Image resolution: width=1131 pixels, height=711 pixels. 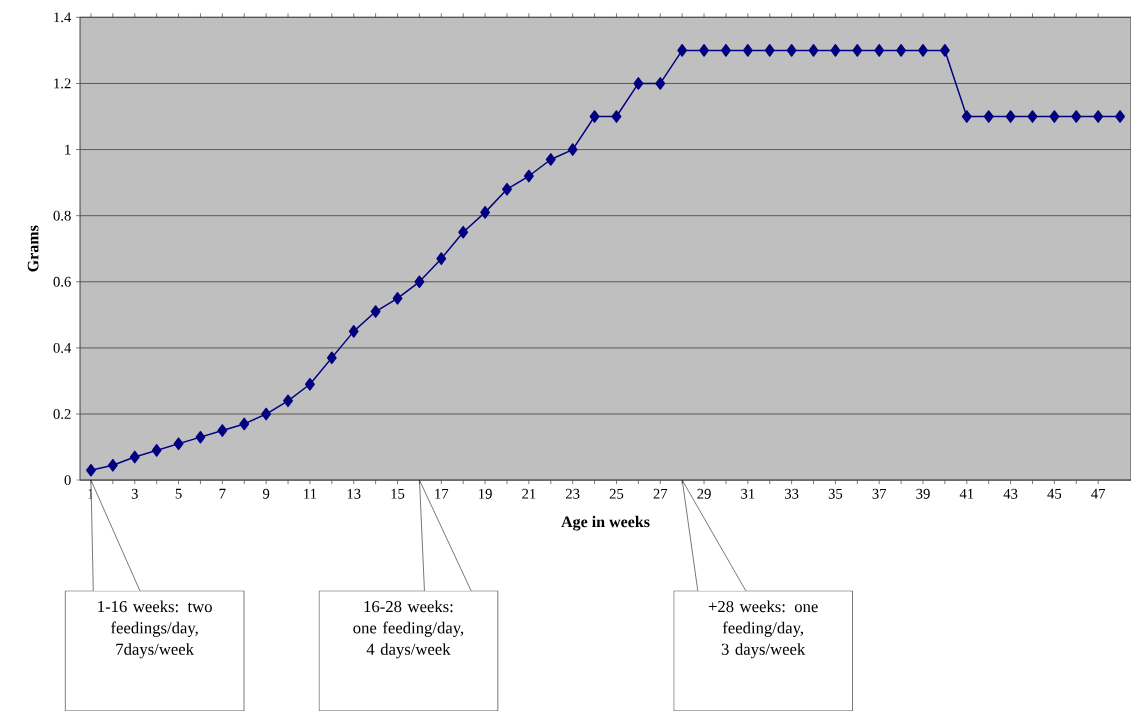 I want to click on y-tick-label: 0.8, so click(x=62, y=215).